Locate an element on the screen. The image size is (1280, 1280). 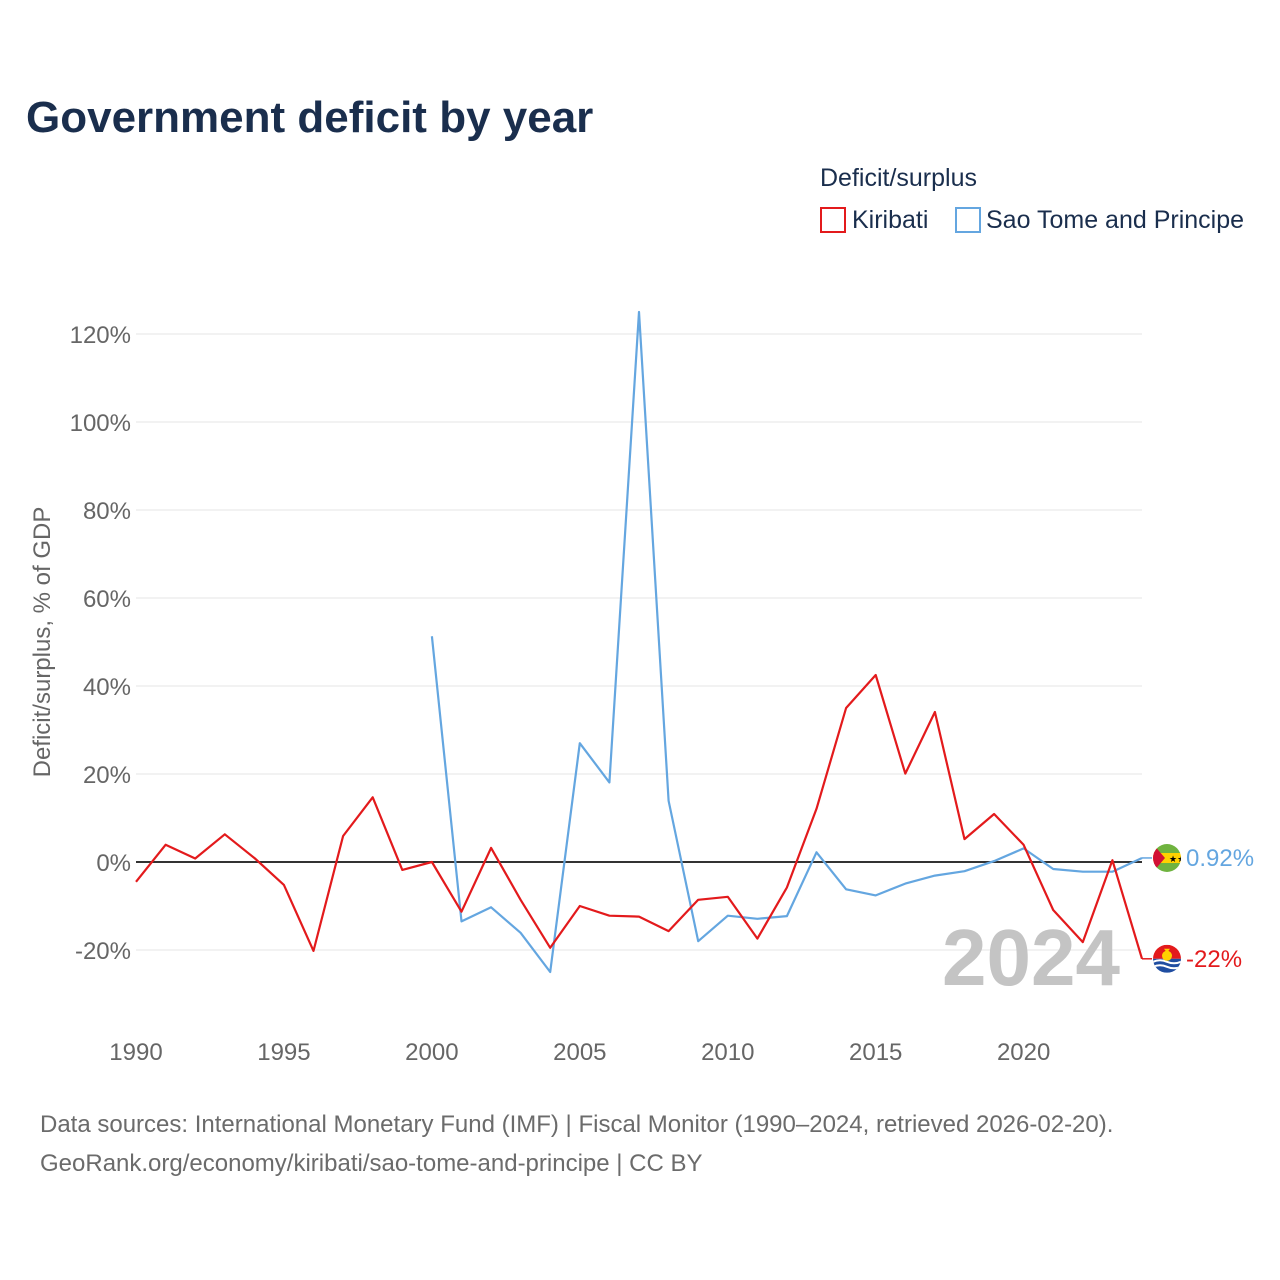
legend-title: Deficit/surplus is located at coordinates (898, 178).